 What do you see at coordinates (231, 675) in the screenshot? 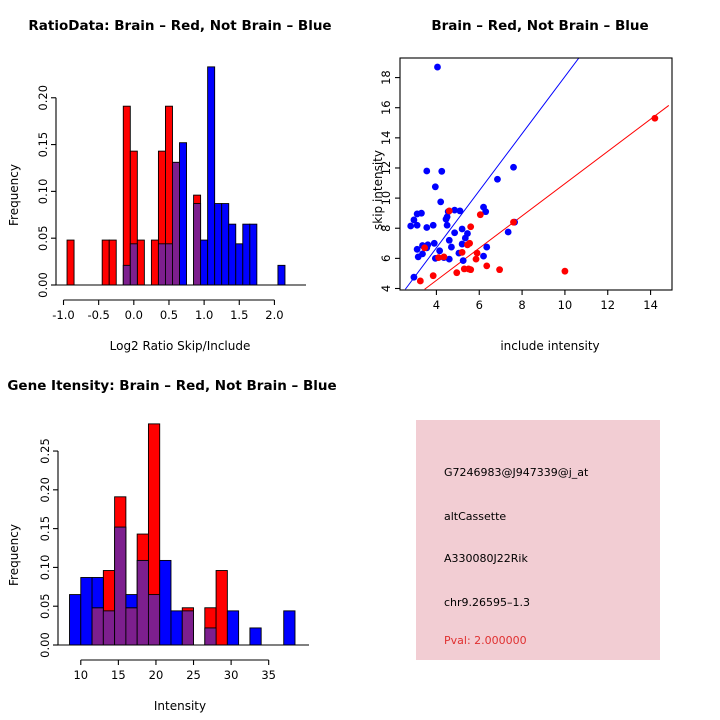
I see `x-tick-label: 30` at bounding box center [231, 675].